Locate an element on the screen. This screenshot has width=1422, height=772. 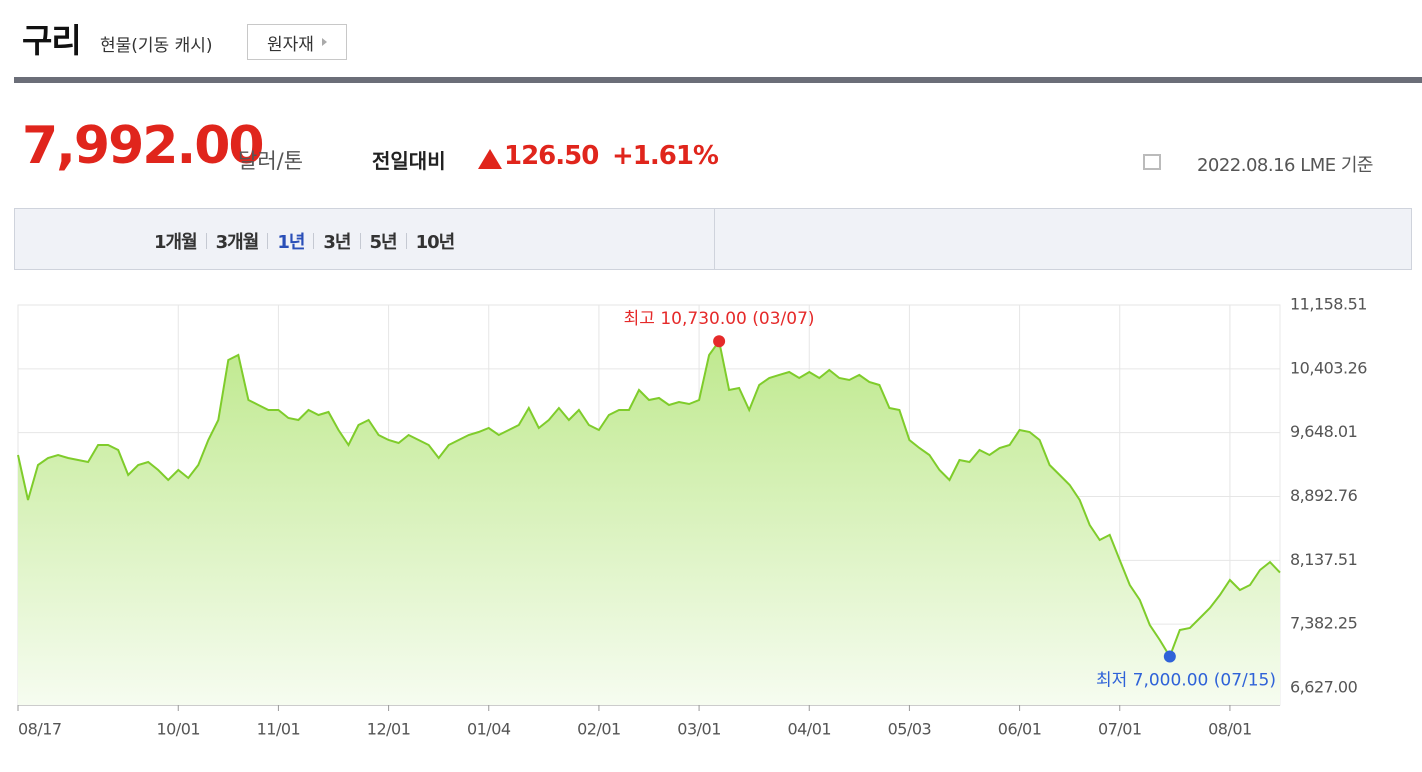
x-tick-label: 11/01 is located at coordinates (279, 729).